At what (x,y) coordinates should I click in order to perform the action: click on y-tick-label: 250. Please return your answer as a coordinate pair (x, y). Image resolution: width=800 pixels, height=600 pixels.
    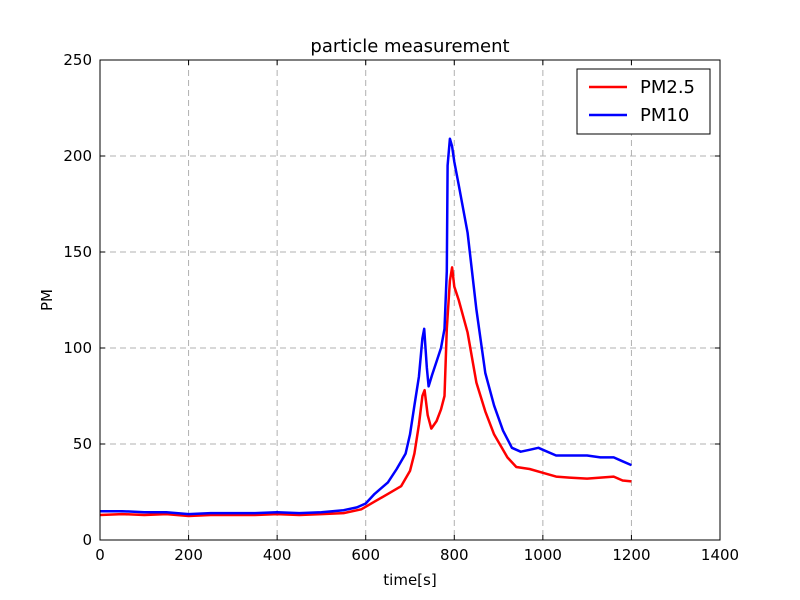
    Looking at the image, I should click on (77, 60).